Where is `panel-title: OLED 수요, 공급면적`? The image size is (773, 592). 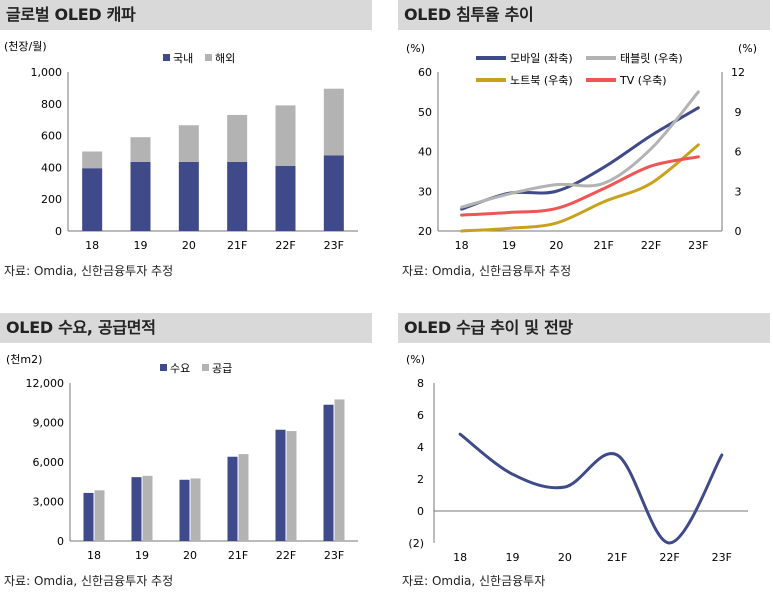 panel-title: OLED 수요, 공급면적 is located at coordinates (186, 328).